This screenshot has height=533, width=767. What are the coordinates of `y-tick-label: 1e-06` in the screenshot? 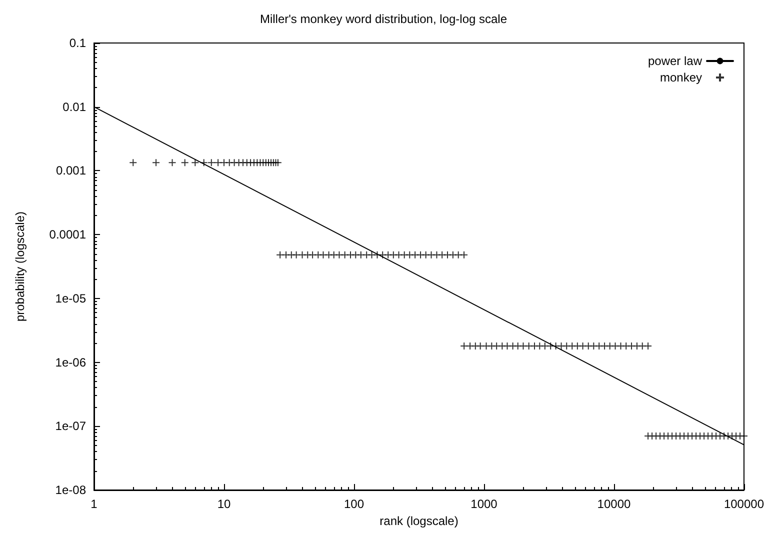 It's located at (70, 362).